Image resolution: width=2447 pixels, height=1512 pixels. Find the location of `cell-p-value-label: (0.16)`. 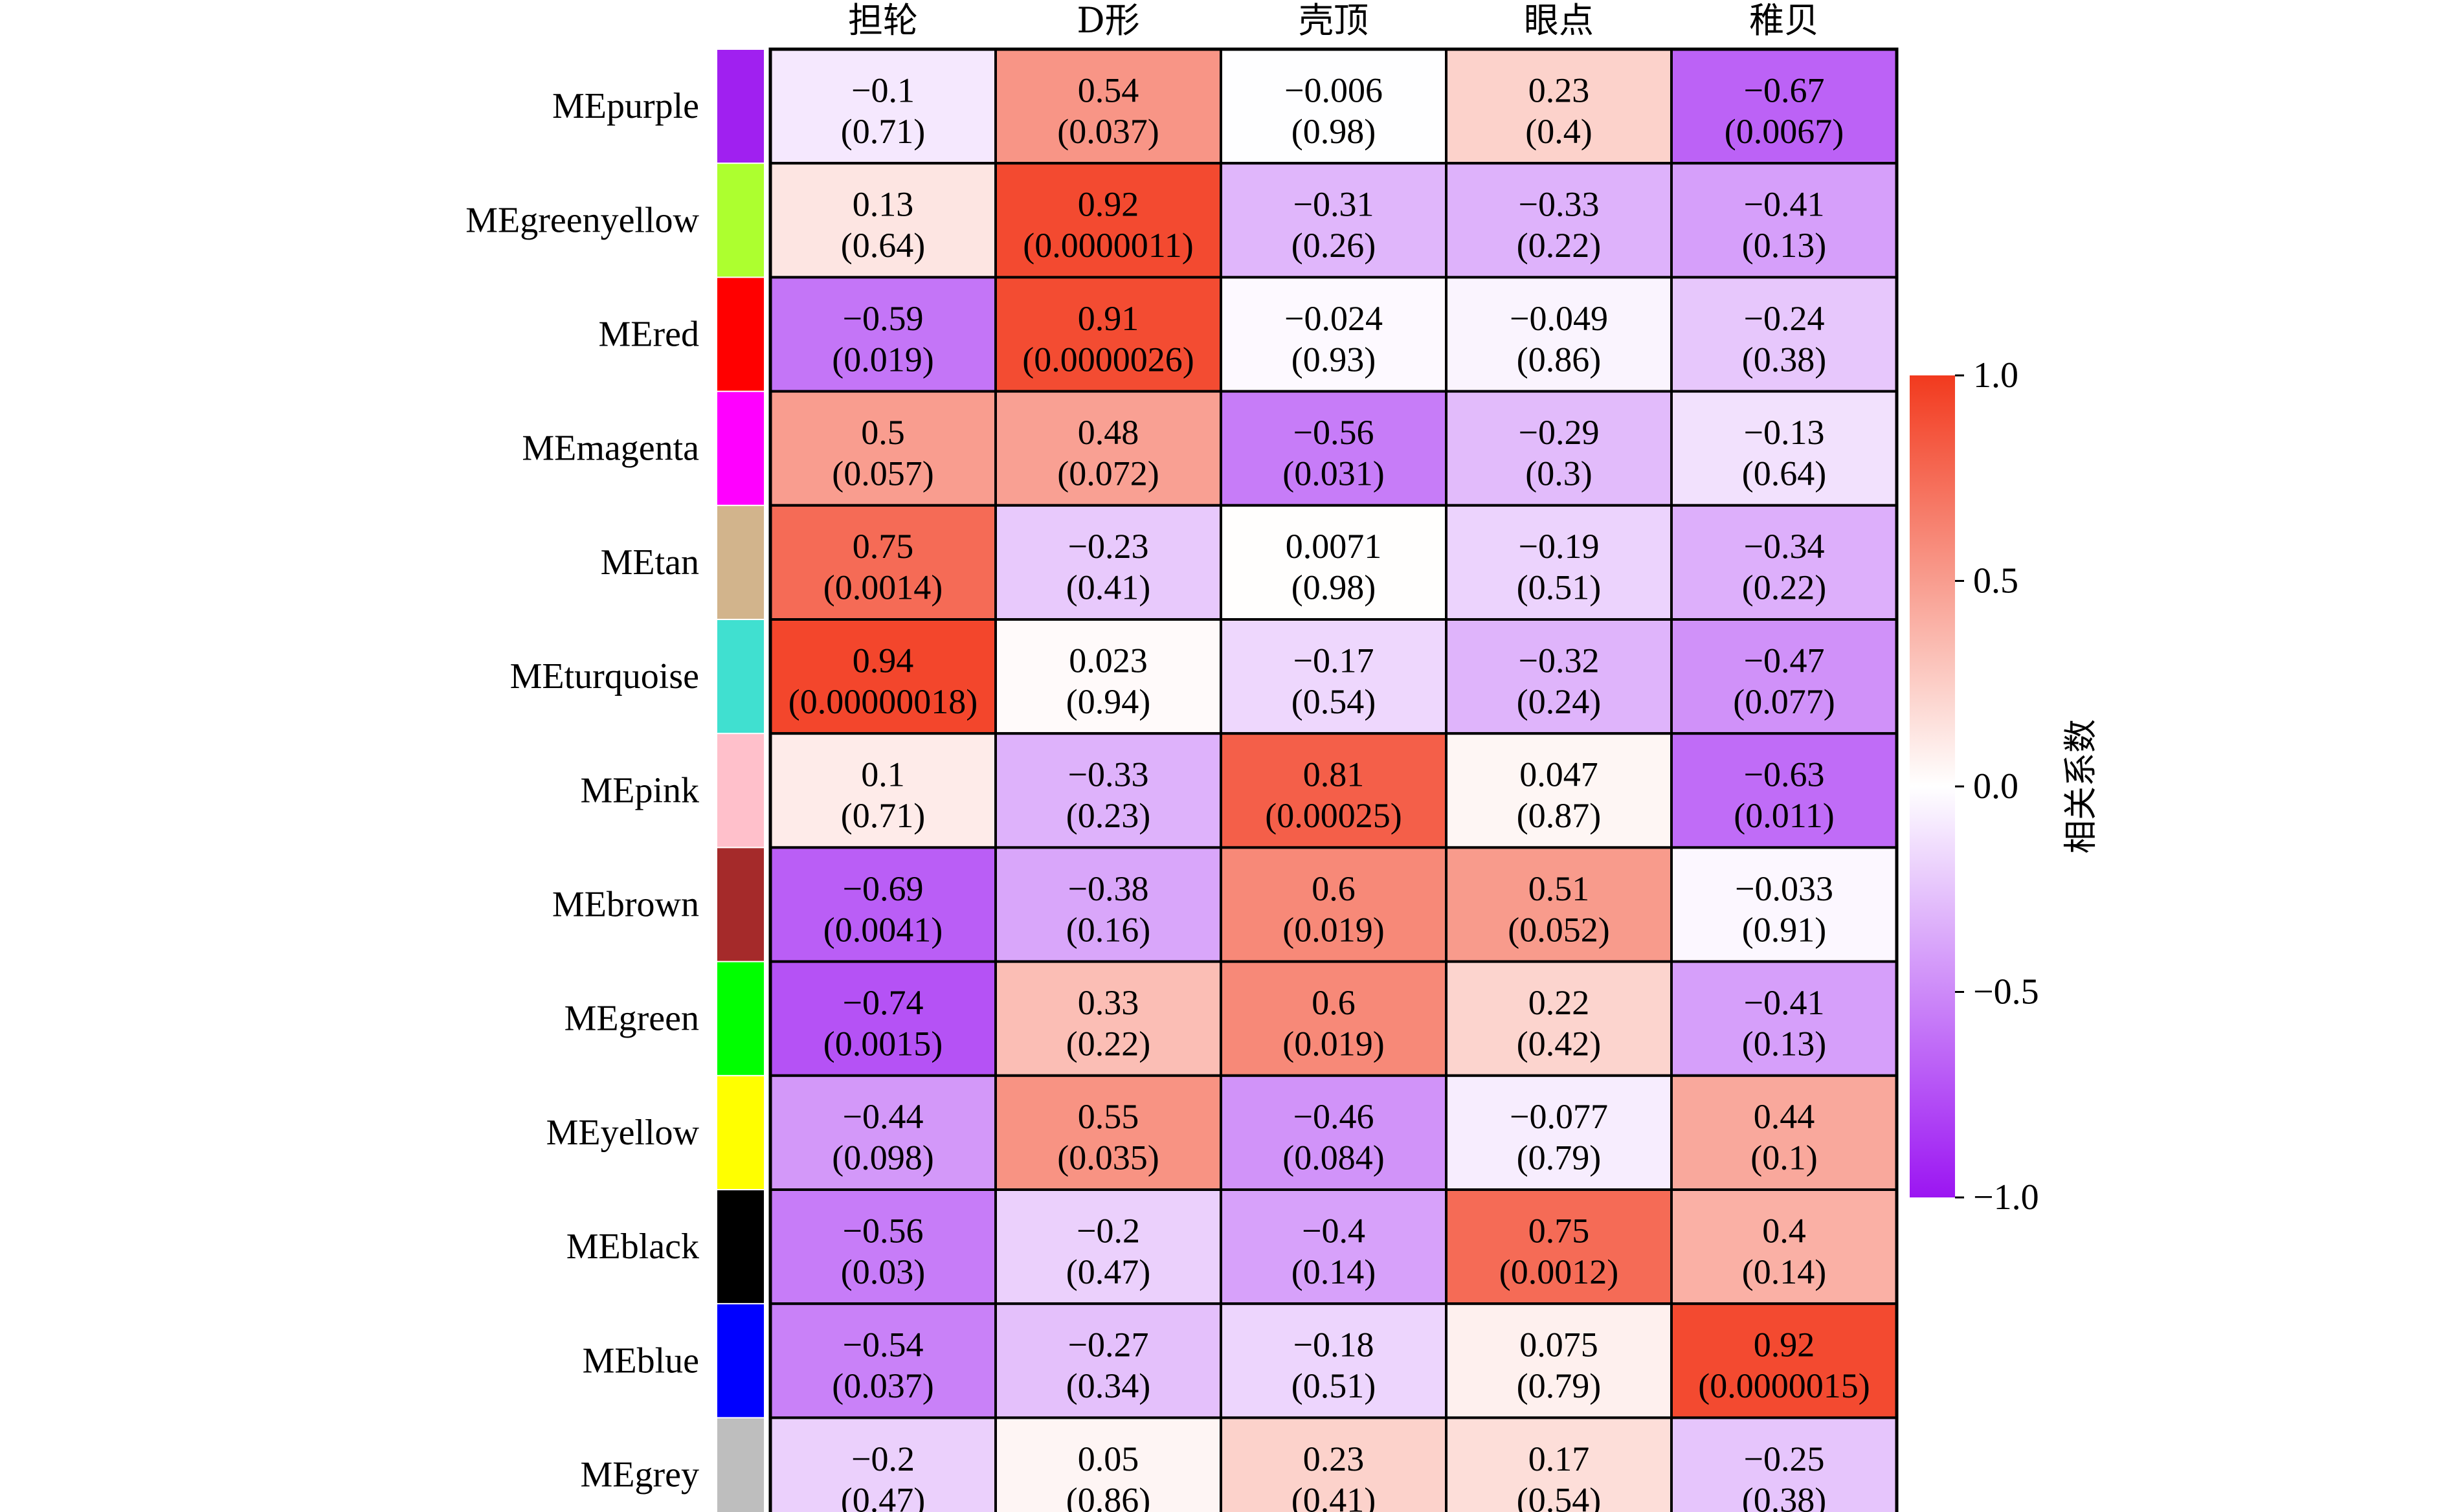

cell-p-value-label: (0.16) is located at coordinates (1108, 929).